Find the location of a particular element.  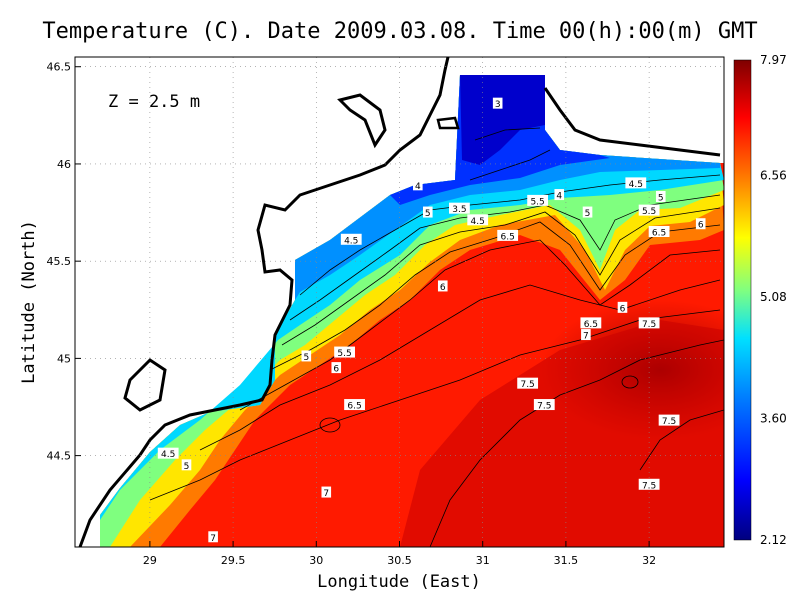

peninsula-outline is located at coordinates (145, 385).